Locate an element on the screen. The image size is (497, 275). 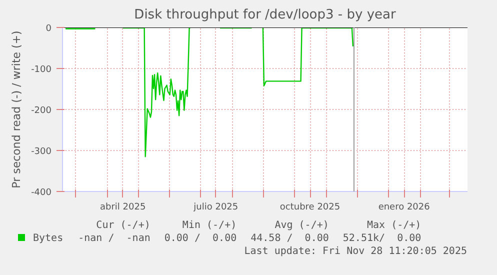
x-tick-label: julio 2025 is located at coordinates (215, 207).